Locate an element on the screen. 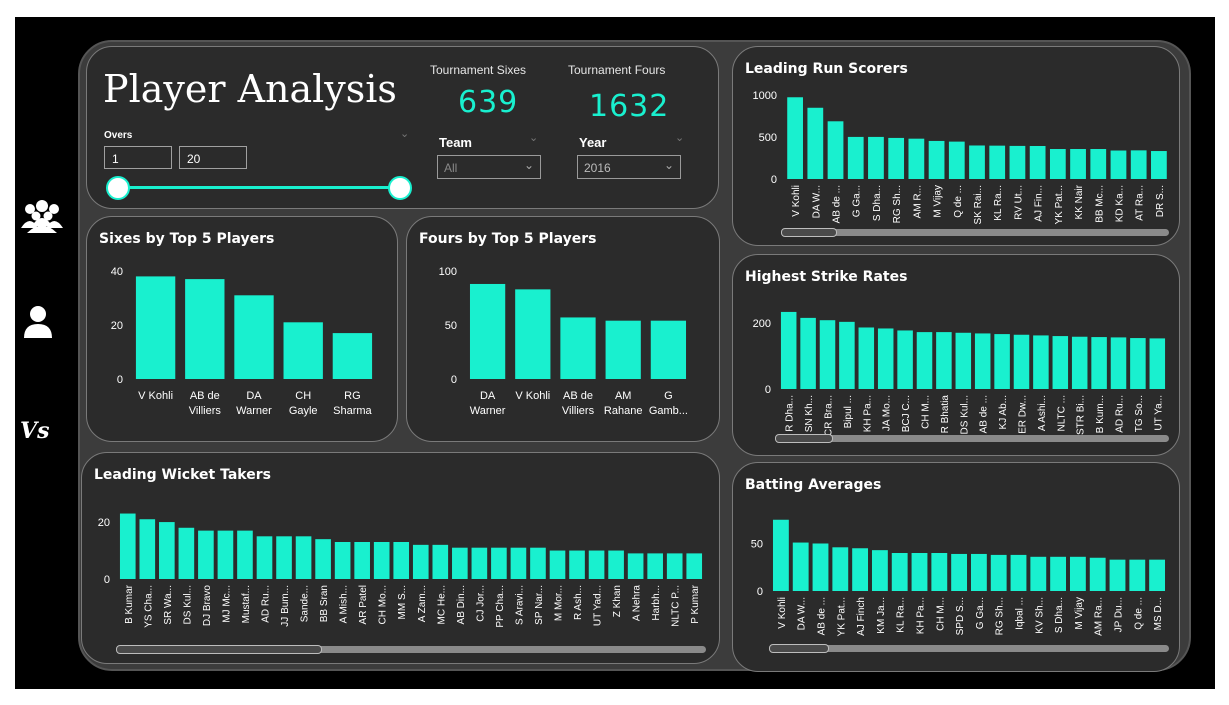  team-dropdown: All ⌄ is located at coordinates (489, 167).